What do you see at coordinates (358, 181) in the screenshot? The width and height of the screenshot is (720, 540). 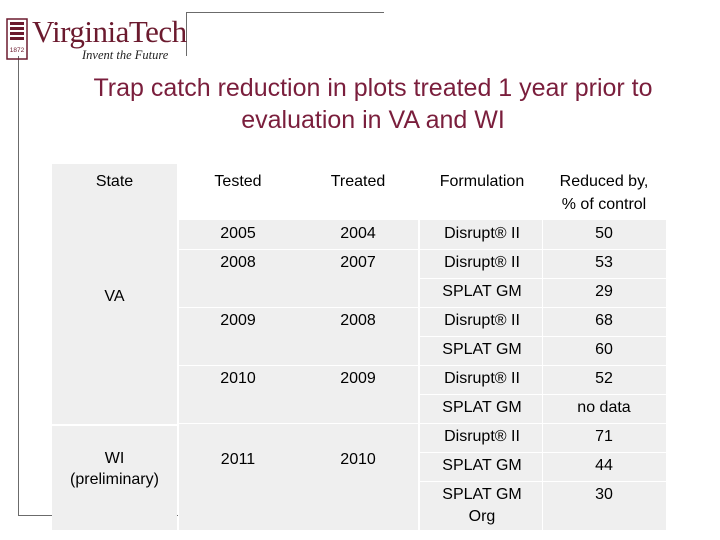 I see `header-treated: Treated` at bounding box center [358, 181].